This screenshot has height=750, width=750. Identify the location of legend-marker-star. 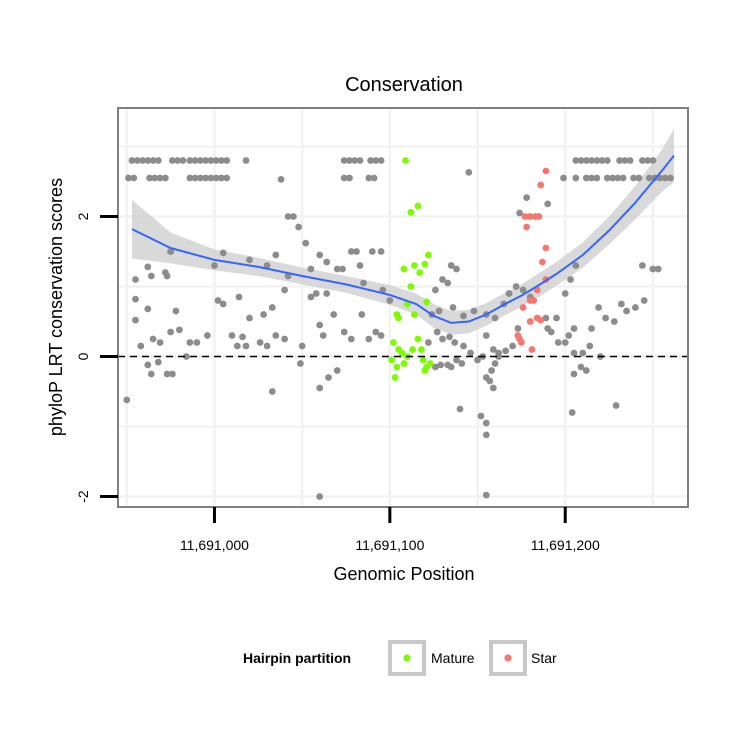
(508, 658).